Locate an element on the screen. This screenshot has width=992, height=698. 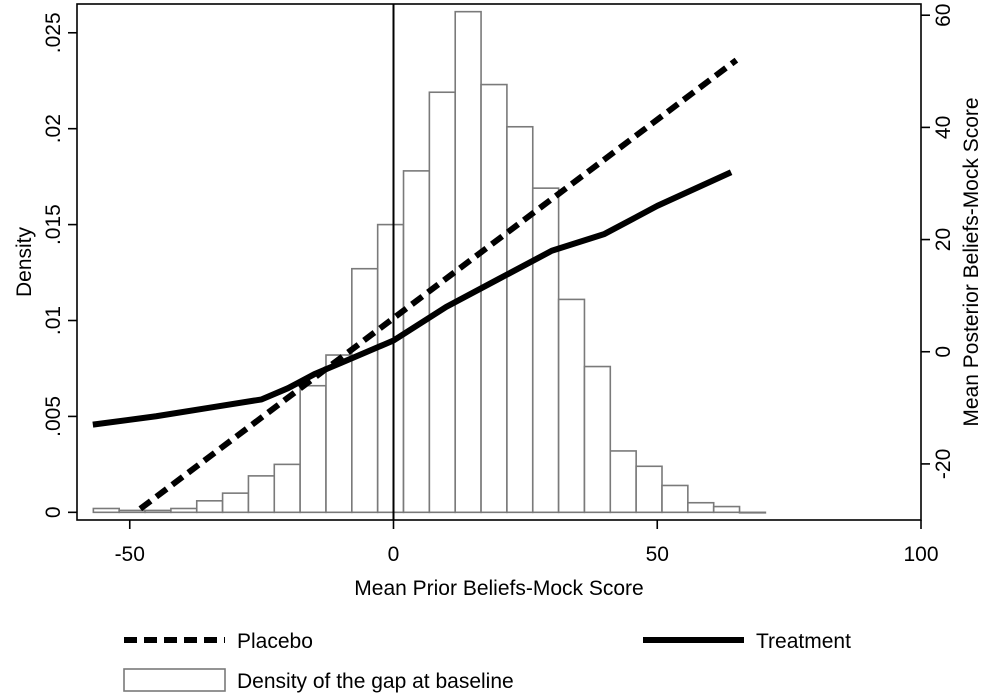
y-left-tick-label: .005 is located at coordinates (53, 416).